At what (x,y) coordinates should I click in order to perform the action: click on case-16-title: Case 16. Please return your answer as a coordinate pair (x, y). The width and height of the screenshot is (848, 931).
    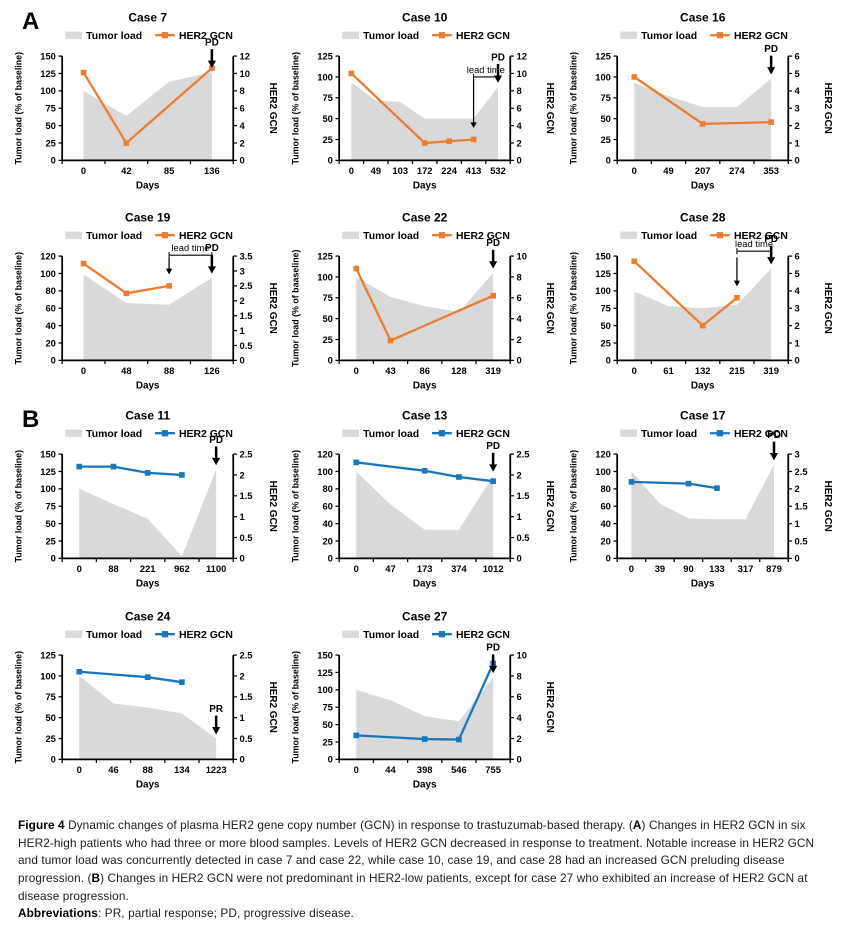
    Looking at the image, I should click on (703, 18).